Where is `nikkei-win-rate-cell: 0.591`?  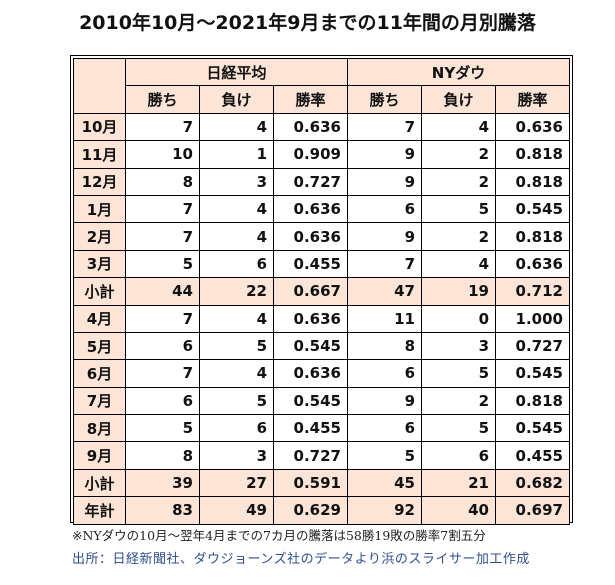
nikkei-win-rate-cell: 0.591 is located at coordinates (310, 483).